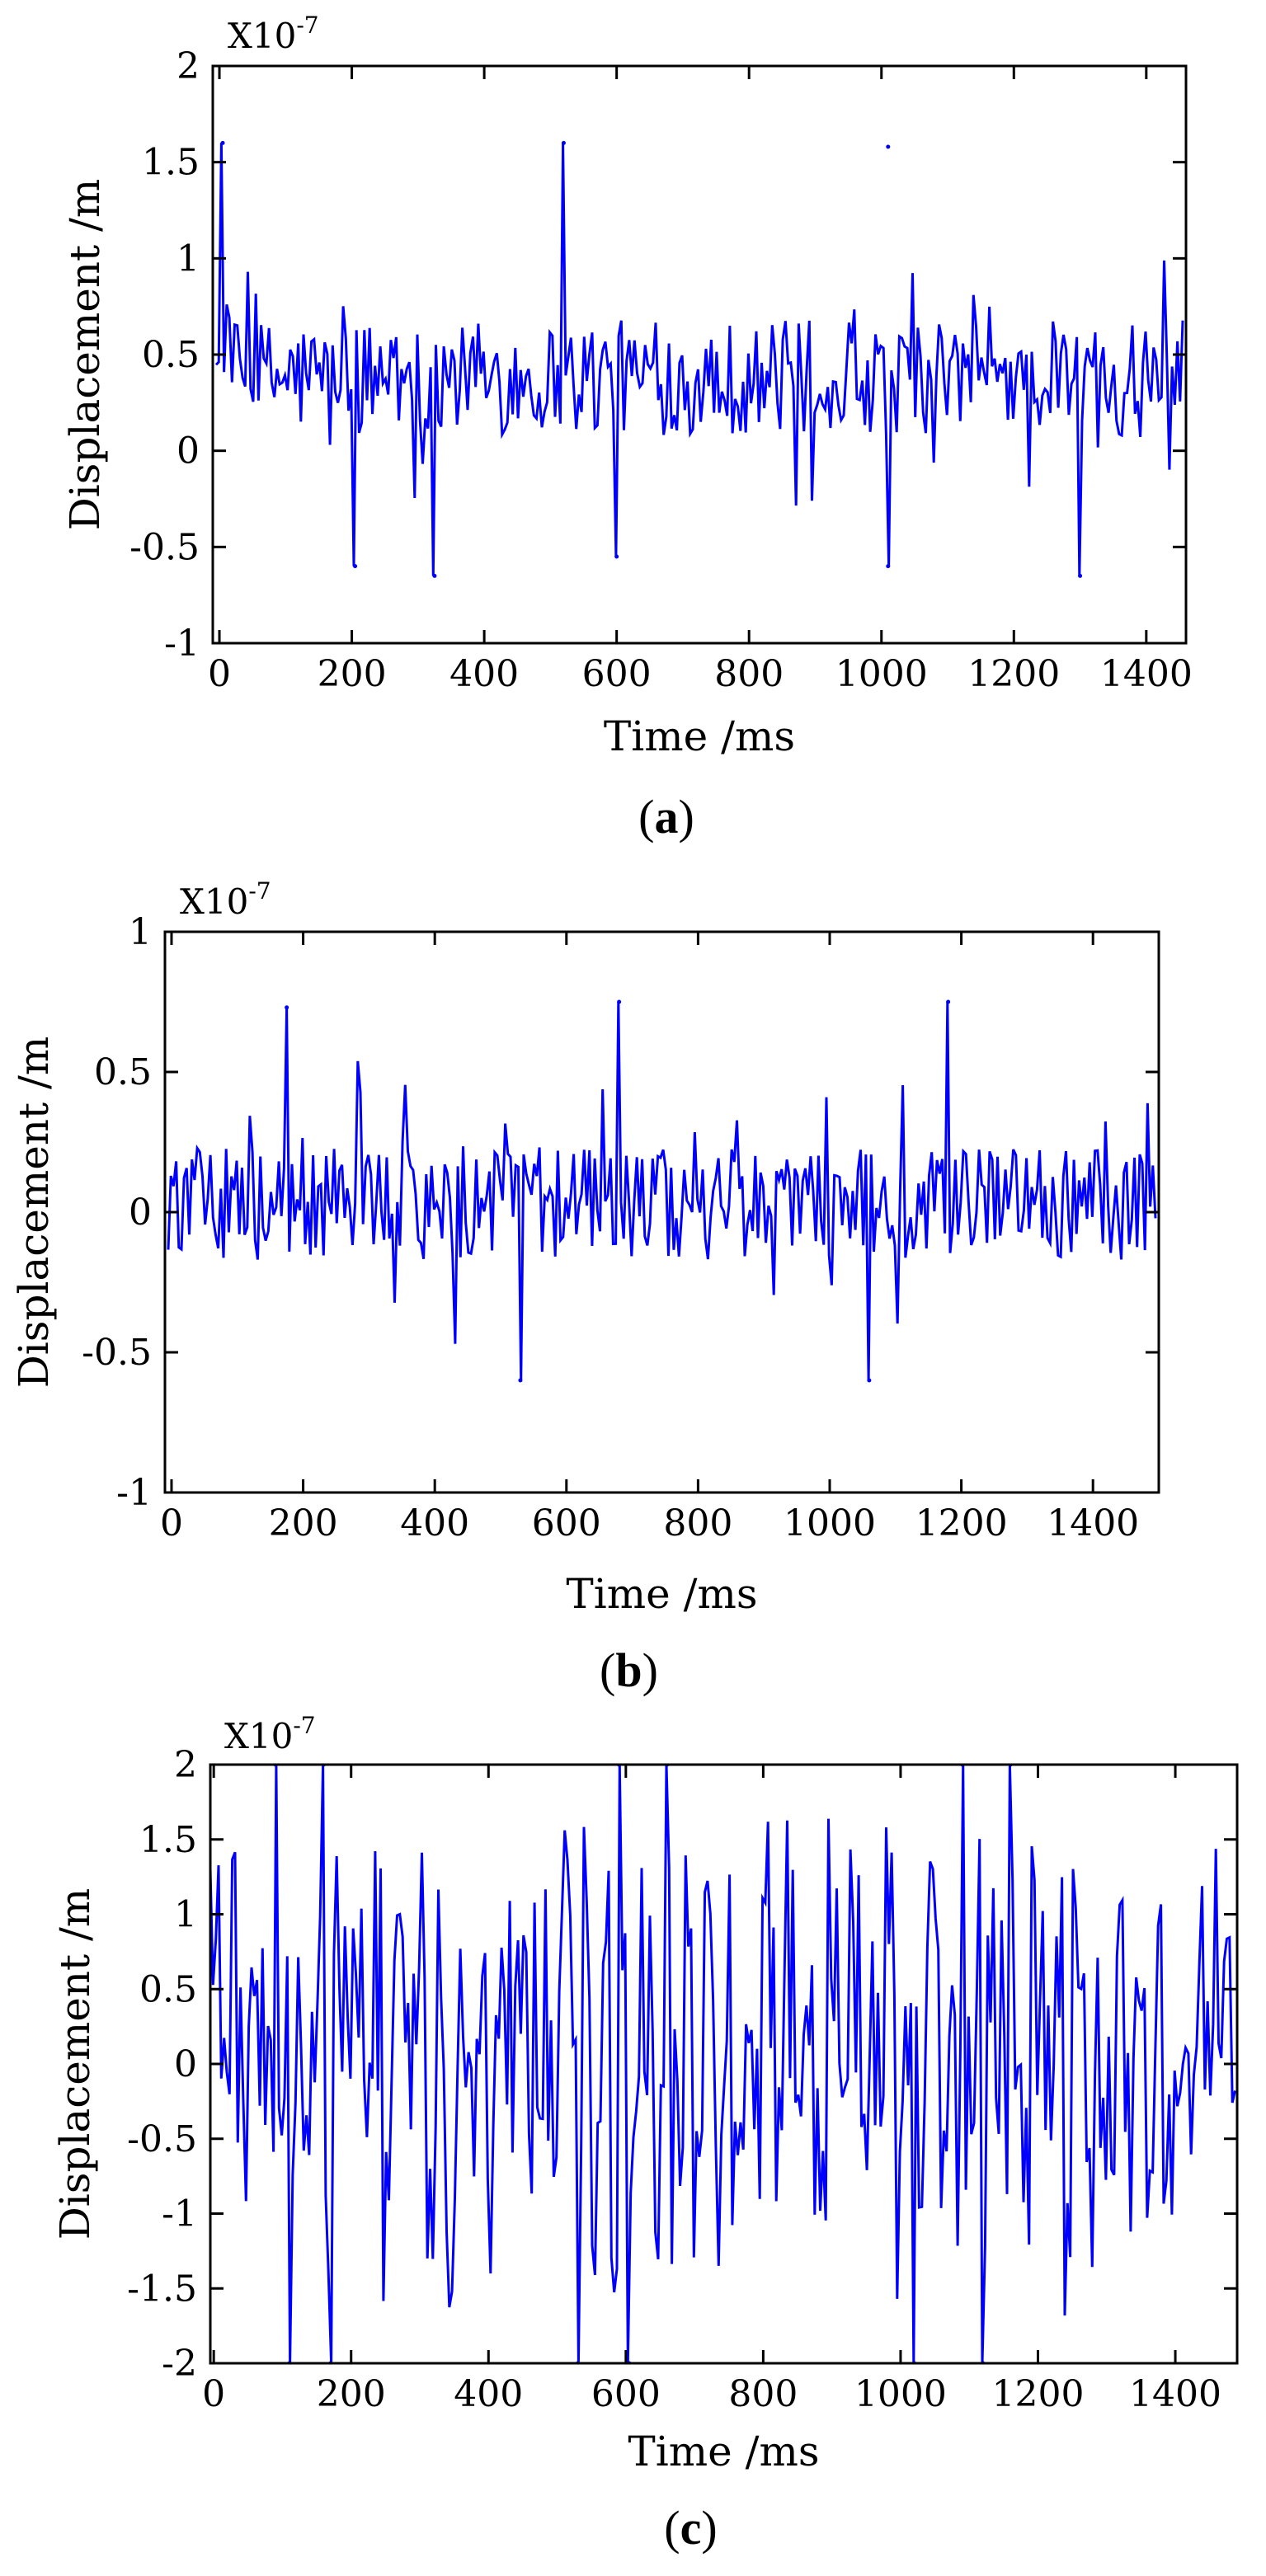 The width and height of the screenshot is (1266, 2576). Describe the element at coordinates (690, 2528) in the screenshot. I see `subfigure-caption: (c)` at that location.